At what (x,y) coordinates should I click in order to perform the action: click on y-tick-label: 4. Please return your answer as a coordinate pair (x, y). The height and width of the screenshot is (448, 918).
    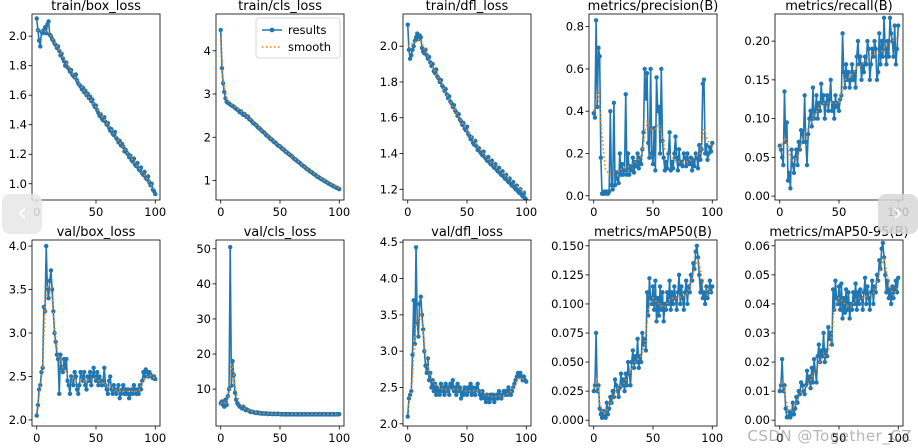
    Looking at the image, I should click on (207, 51).